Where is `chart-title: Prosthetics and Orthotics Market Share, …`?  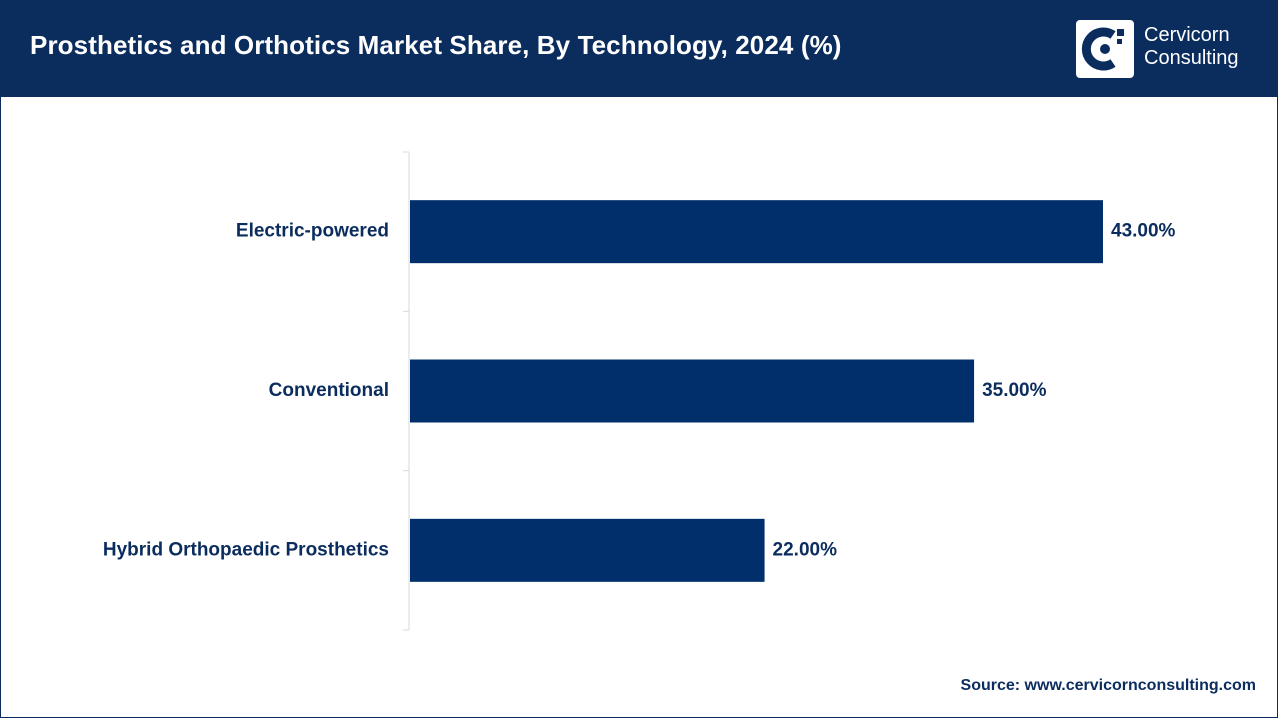
chart-title: Prosthetics and Orthotics Market Share, … is located at coordinates (436, 45).